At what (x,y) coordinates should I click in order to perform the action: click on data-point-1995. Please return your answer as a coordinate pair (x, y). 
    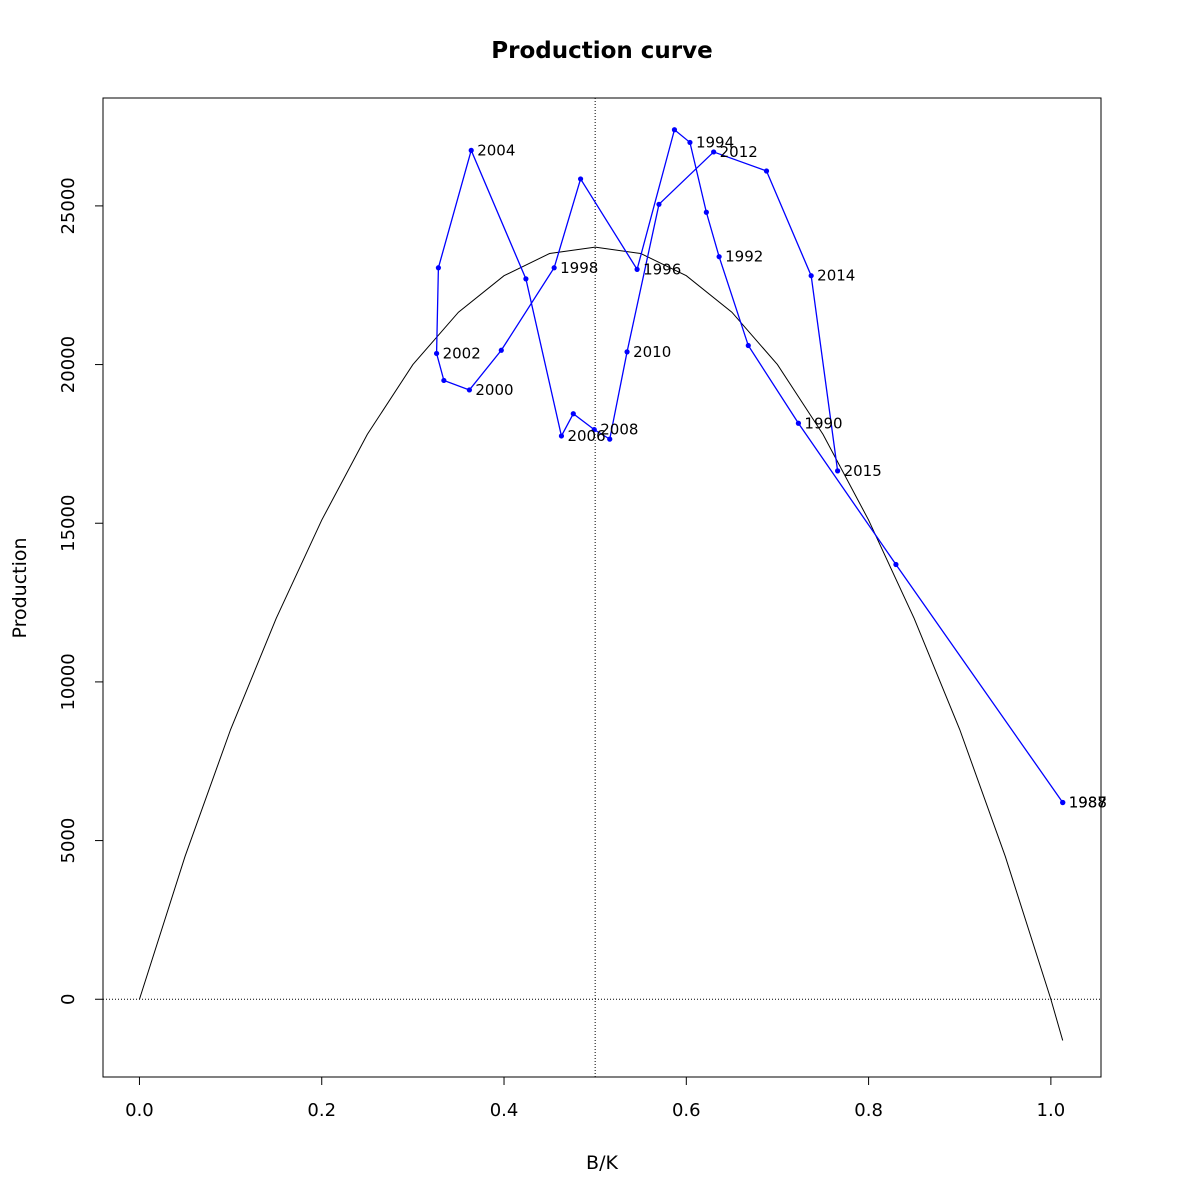
    Looking at the image, I should click on (674, 130).